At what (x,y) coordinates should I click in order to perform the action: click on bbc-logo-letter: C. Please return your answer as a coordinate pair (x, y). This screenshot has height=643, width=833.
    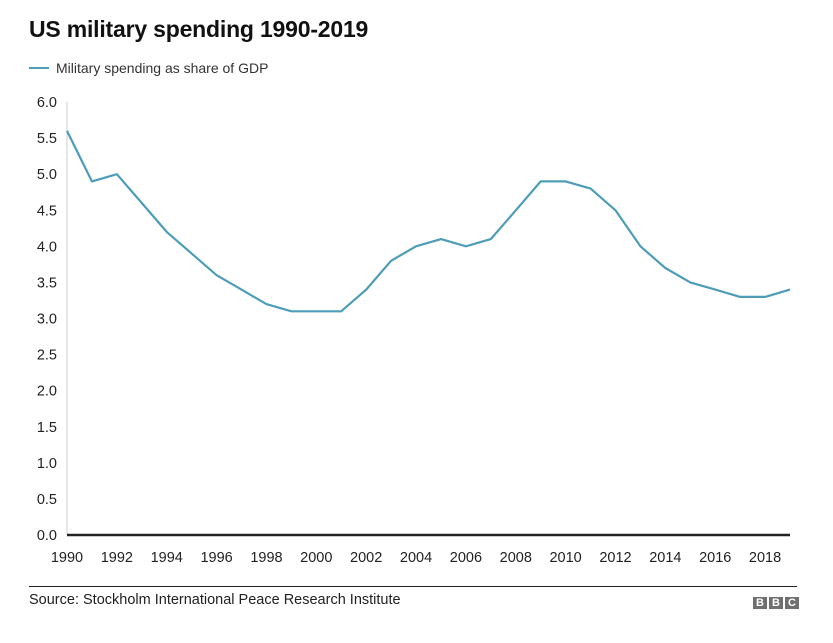
    Looking at the image, I should click on (792, 603).